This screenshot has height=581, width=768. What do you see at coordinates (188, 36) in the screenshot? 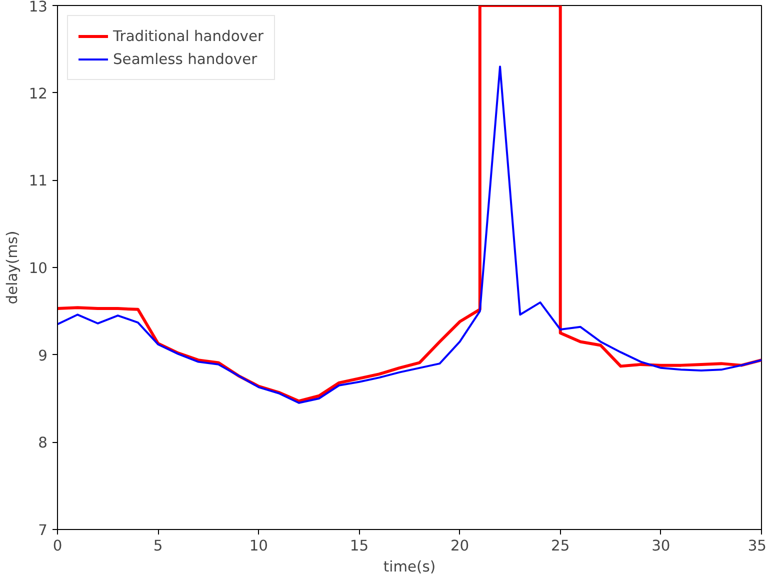
I see `legend-label: Traditional handover` at bounding box center [188, 36].